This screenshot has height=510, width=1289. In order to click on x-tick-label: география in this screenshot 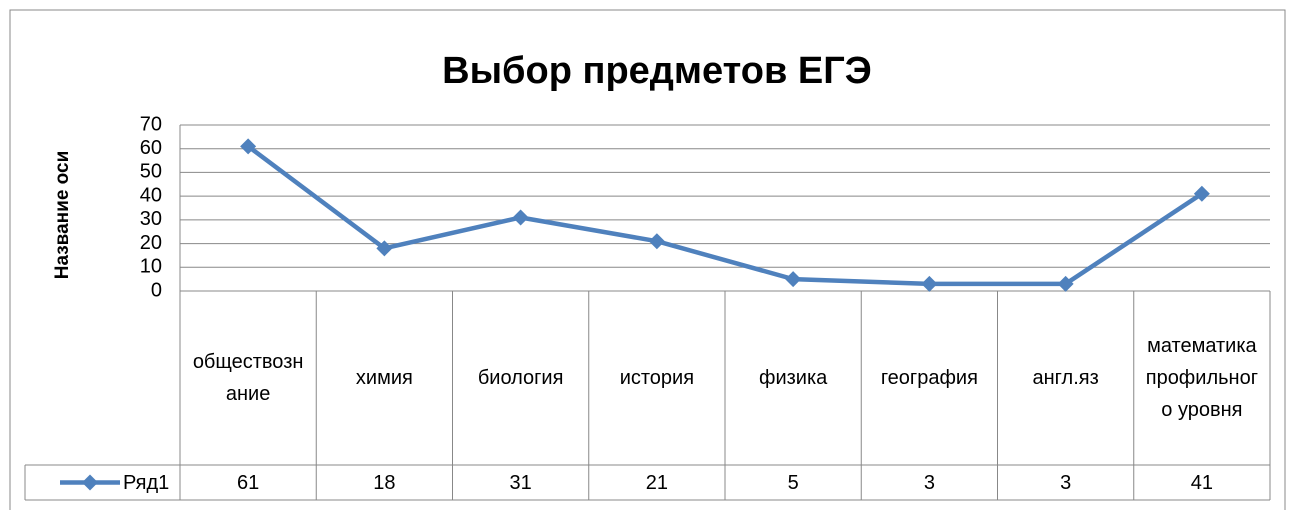, I will do `click(929, 378)`.